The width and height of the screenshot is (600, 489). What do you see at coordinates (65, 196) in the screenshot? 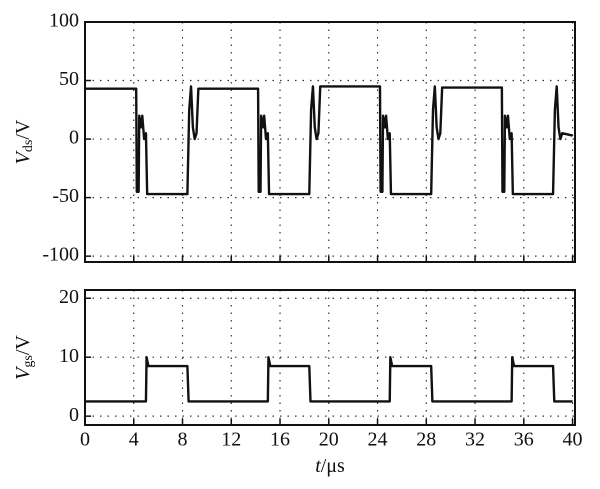
I see `y-tick-label: -50` at bounding box center [65, 196].